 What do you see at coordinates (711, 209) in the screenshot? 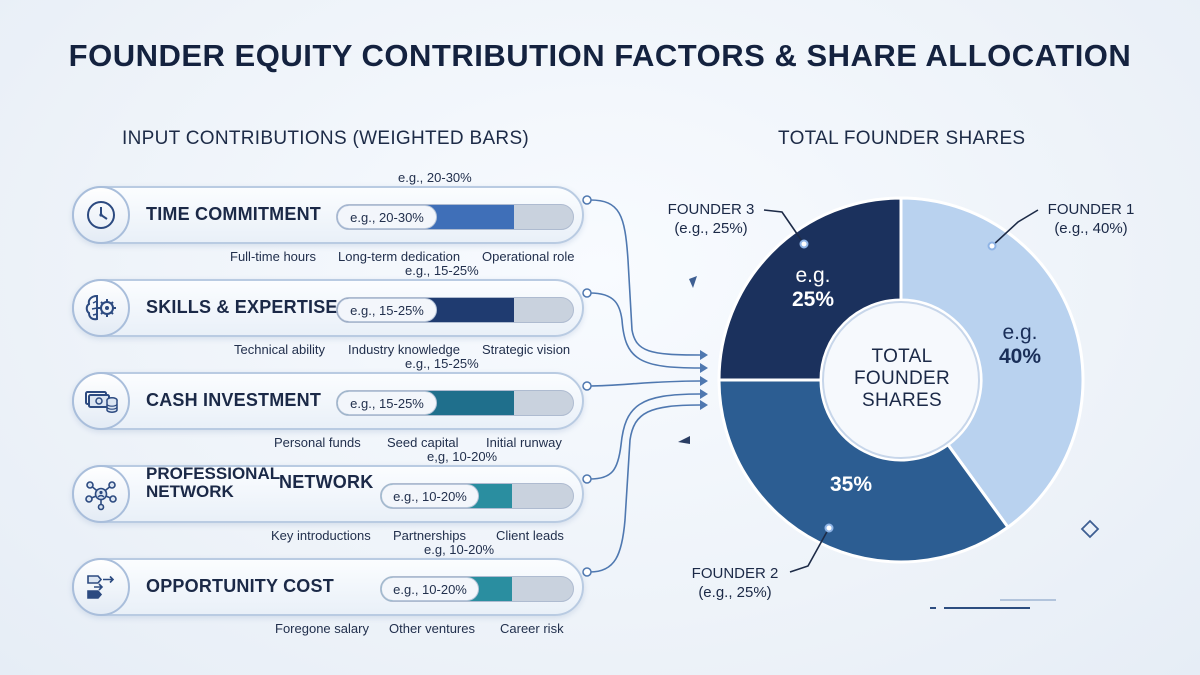
I see `outer-label-line: FOUNDER 3` at bounding box center [711, 209].